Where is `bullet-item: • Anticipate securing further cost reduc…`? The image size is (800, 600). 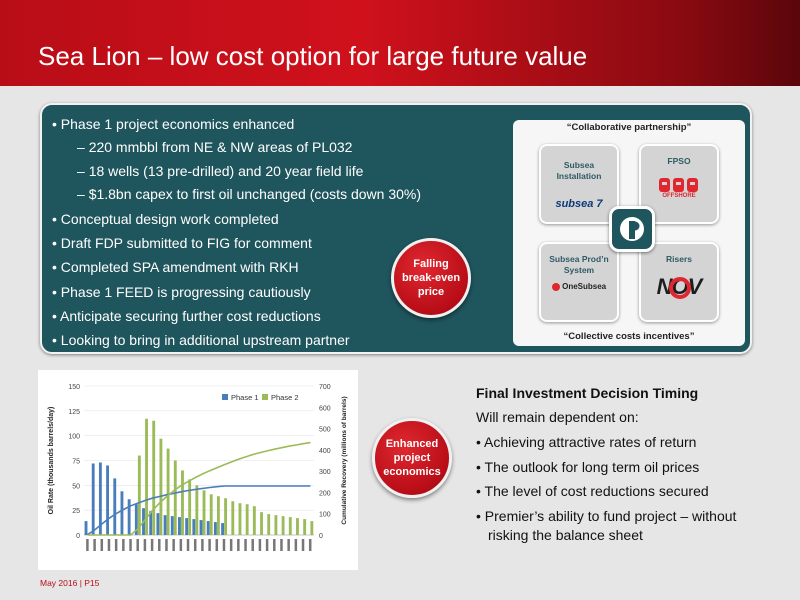 bullet-item: • Anticipate securing further cost reduc… is located at coordinates (186, 316).